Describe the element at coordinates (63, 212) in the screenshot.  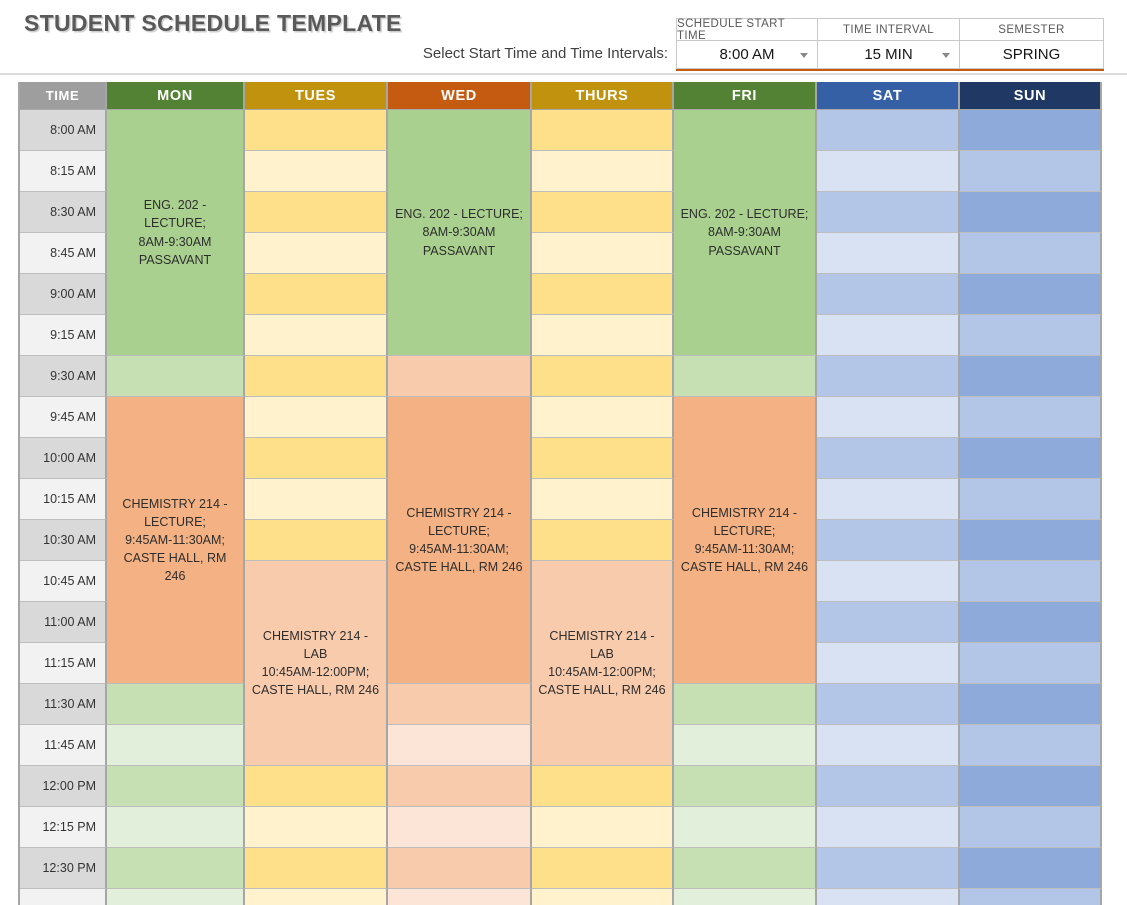
I see `time-cell-8-30-am: 8:30 AM` at that location.